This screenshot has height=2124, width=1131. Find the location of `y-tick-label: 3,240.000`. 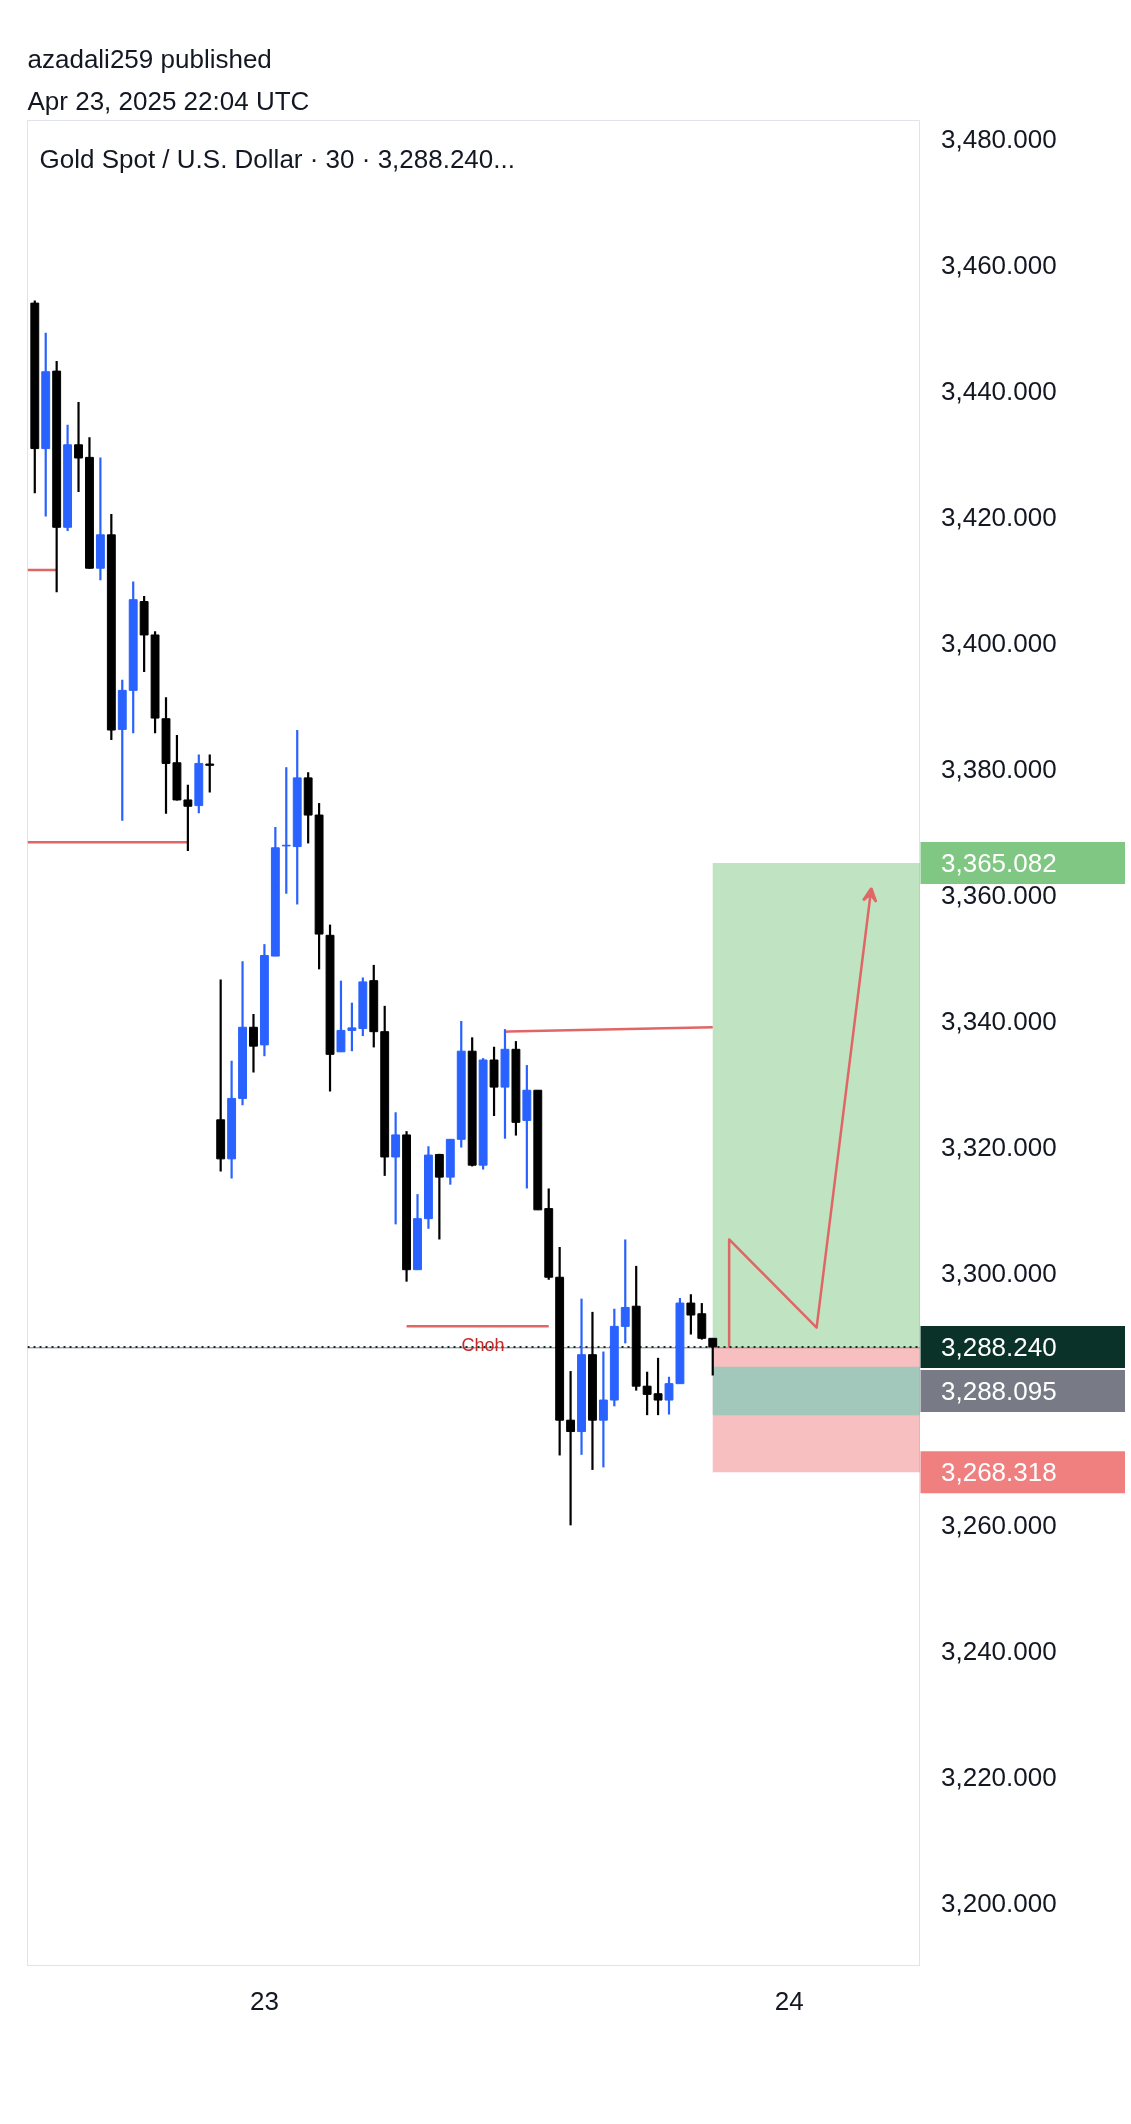

y-tick-label: 3,240.000 is located at coordinates (999, 1650).